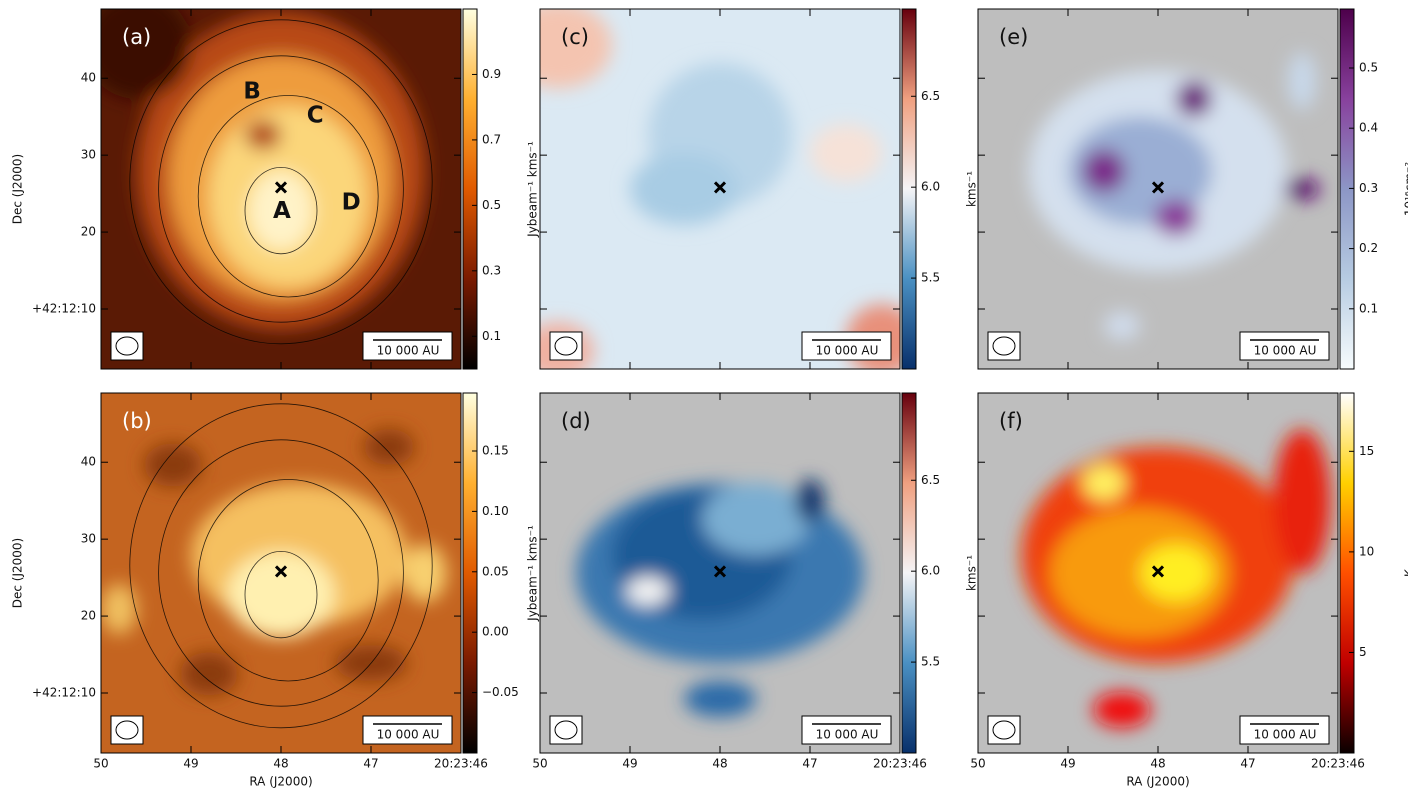 Image resolution: width=1408 pixels, height=789 pixels. I want to click on colorbar-tick-label: 6.0, so click(930, 187).